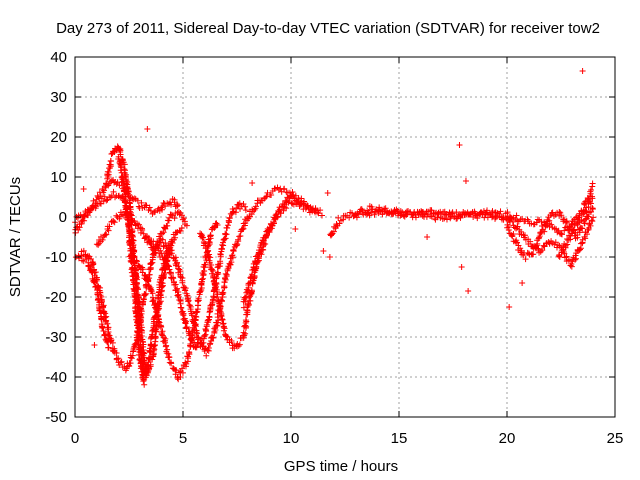  I want to click on y-tick-label: 20, so click(58, 137).